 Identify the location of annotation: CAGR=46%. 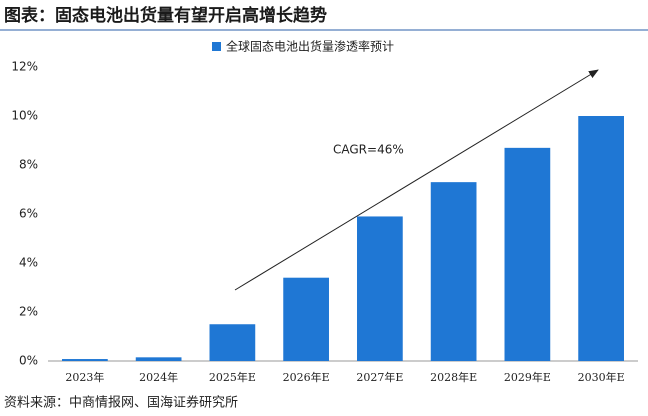
(368, 150).